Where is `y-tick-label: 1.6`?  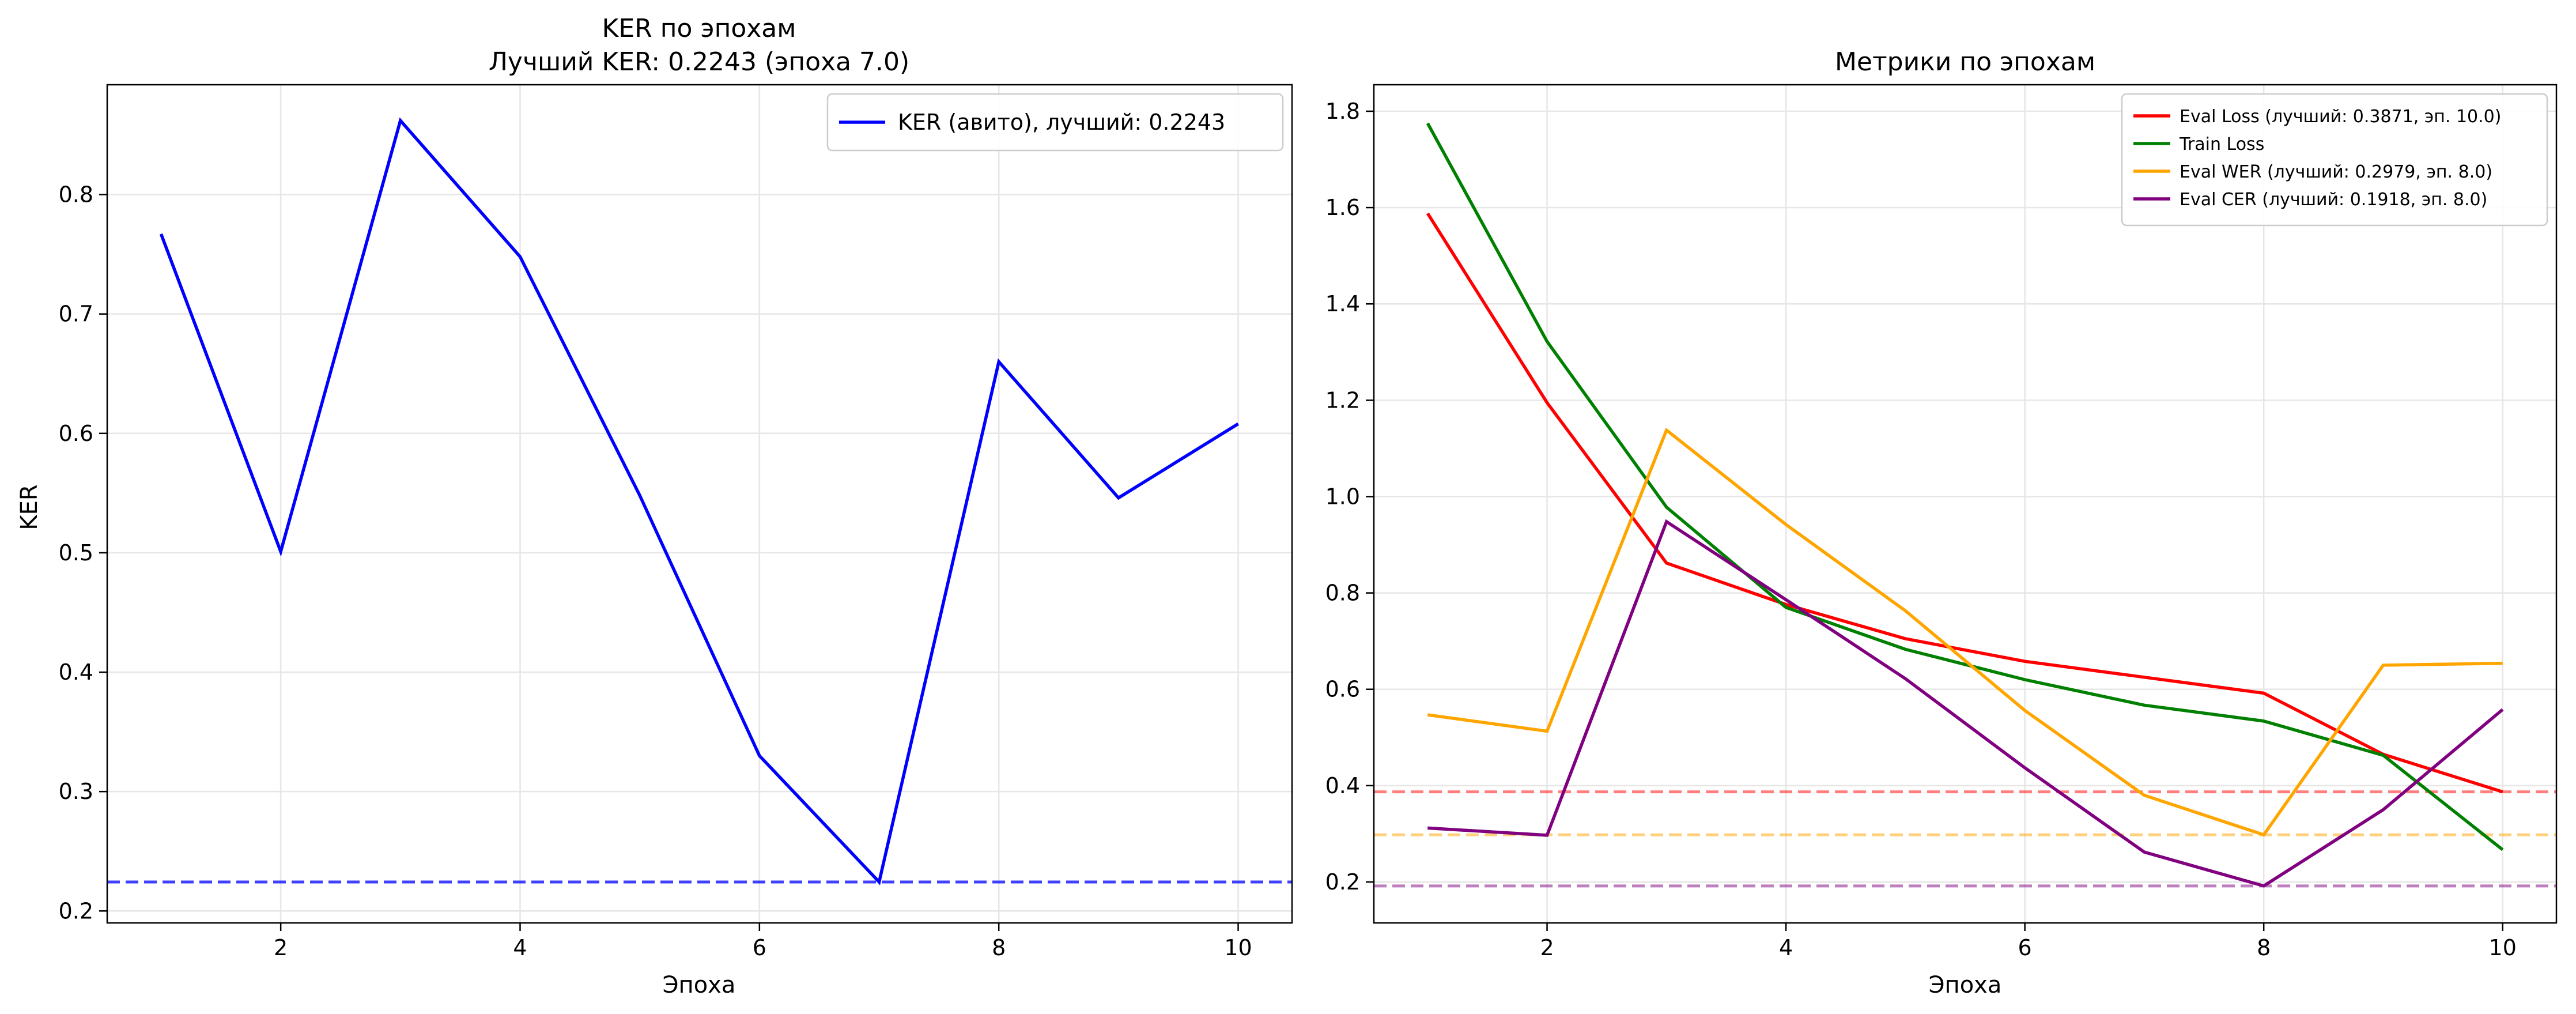
y-tick-label: 1.6 is located at coordinates (1342, 207).